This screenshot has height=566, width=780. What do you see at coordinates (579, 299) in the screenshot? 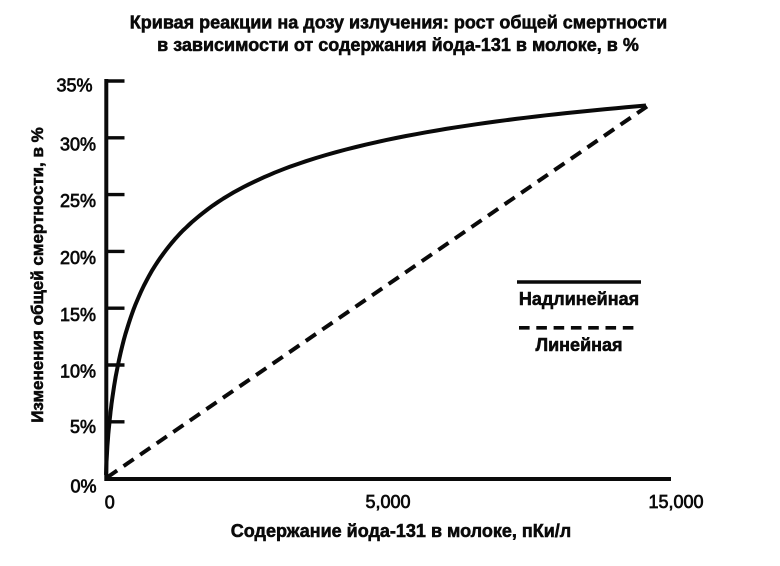
I see `svg-text: Надлинейная` at bounding box center [579, 299].